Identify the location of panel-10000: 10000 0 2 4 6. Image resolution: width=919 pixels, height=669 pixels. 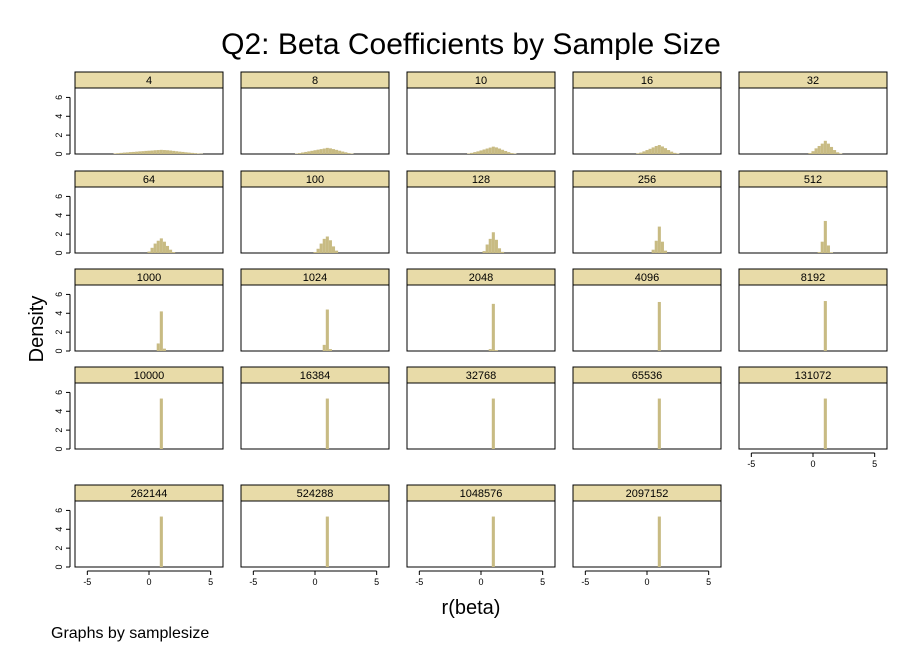
(139, 409).